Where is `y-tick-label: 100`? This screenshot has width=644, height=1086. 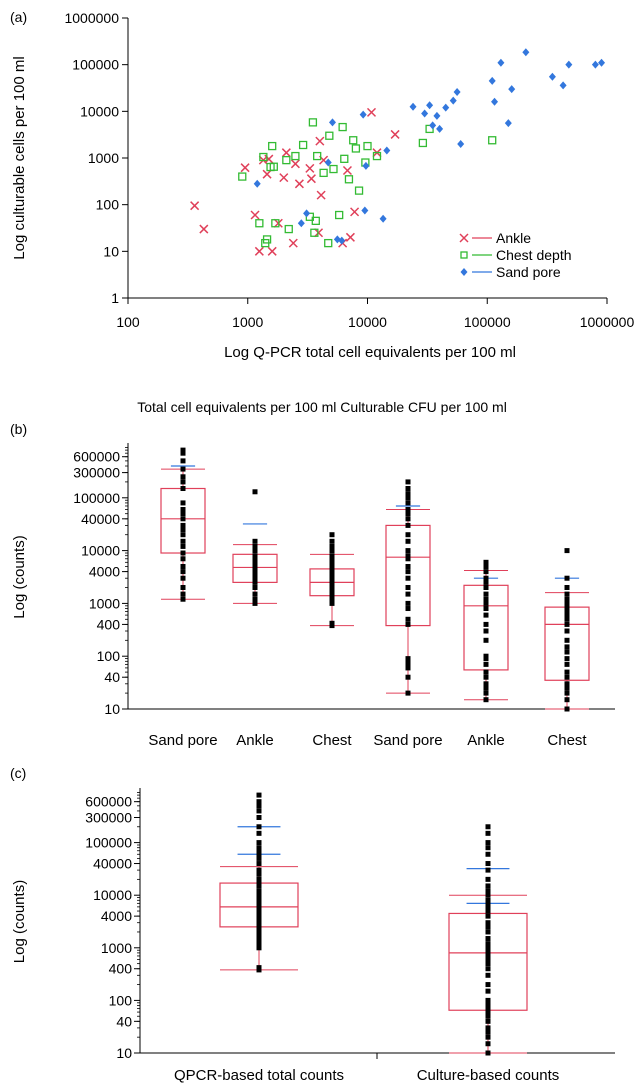 y-tick-label: 100 is located at coordinates (121, 1000).